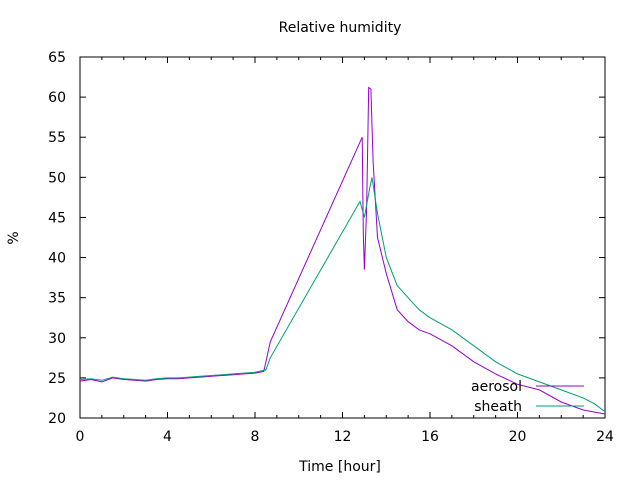 This screenshot has height=480, width=640. Describe the element at coordinates (57, 339) in the screenshot. I see `y-tick-label: 30` at that location.